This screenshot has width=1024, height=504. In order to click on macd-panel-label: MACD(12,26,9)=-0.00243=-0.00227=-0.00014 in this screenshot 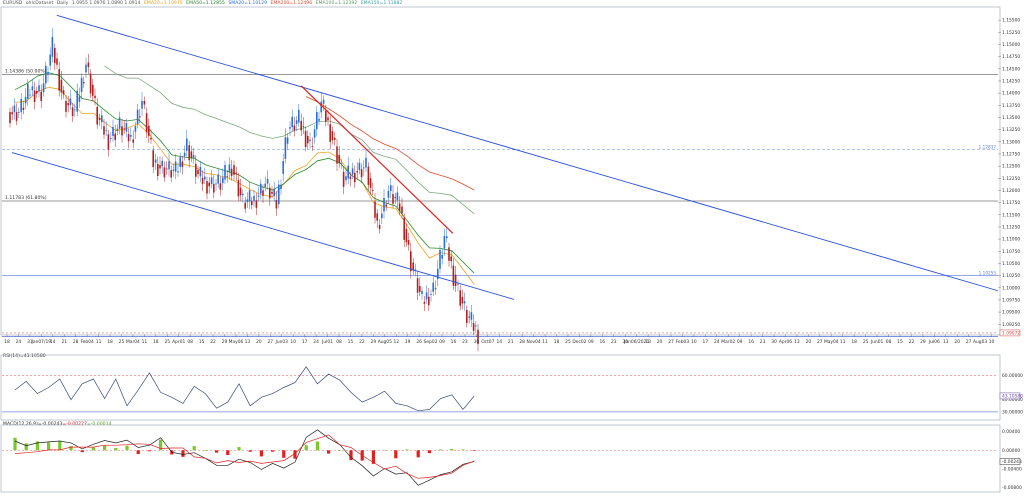, I will do `click(57, 424)`.